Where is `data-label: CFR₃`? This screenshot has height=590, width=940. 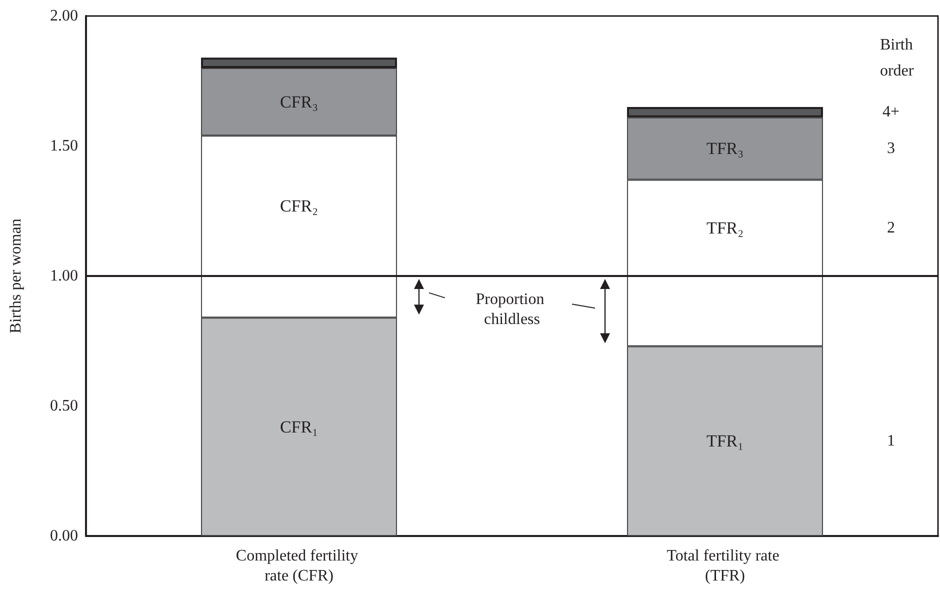
data-label: CFR₃ is located at coordinates (299, 102).